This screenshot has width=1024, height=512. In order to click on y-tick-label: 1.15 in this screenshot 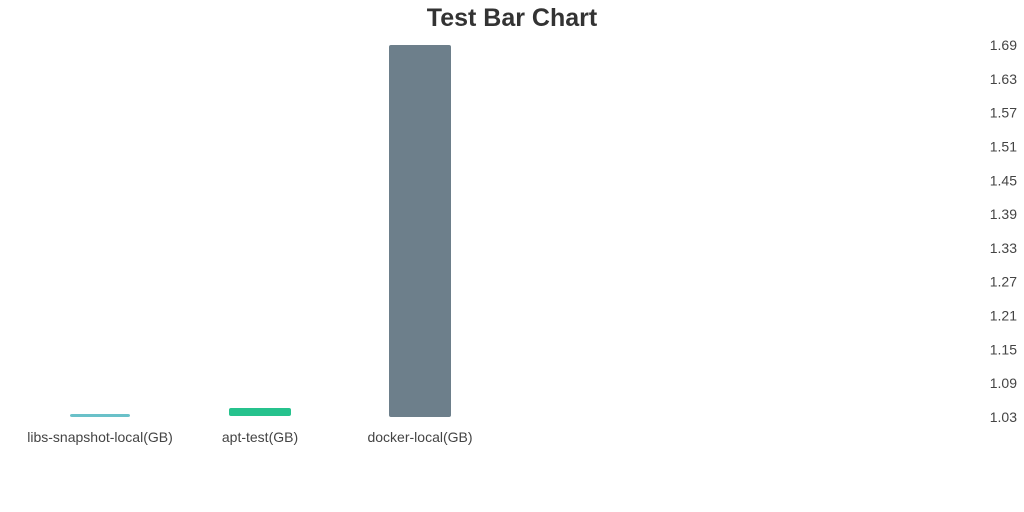, I will do `click(1003, 349)`.